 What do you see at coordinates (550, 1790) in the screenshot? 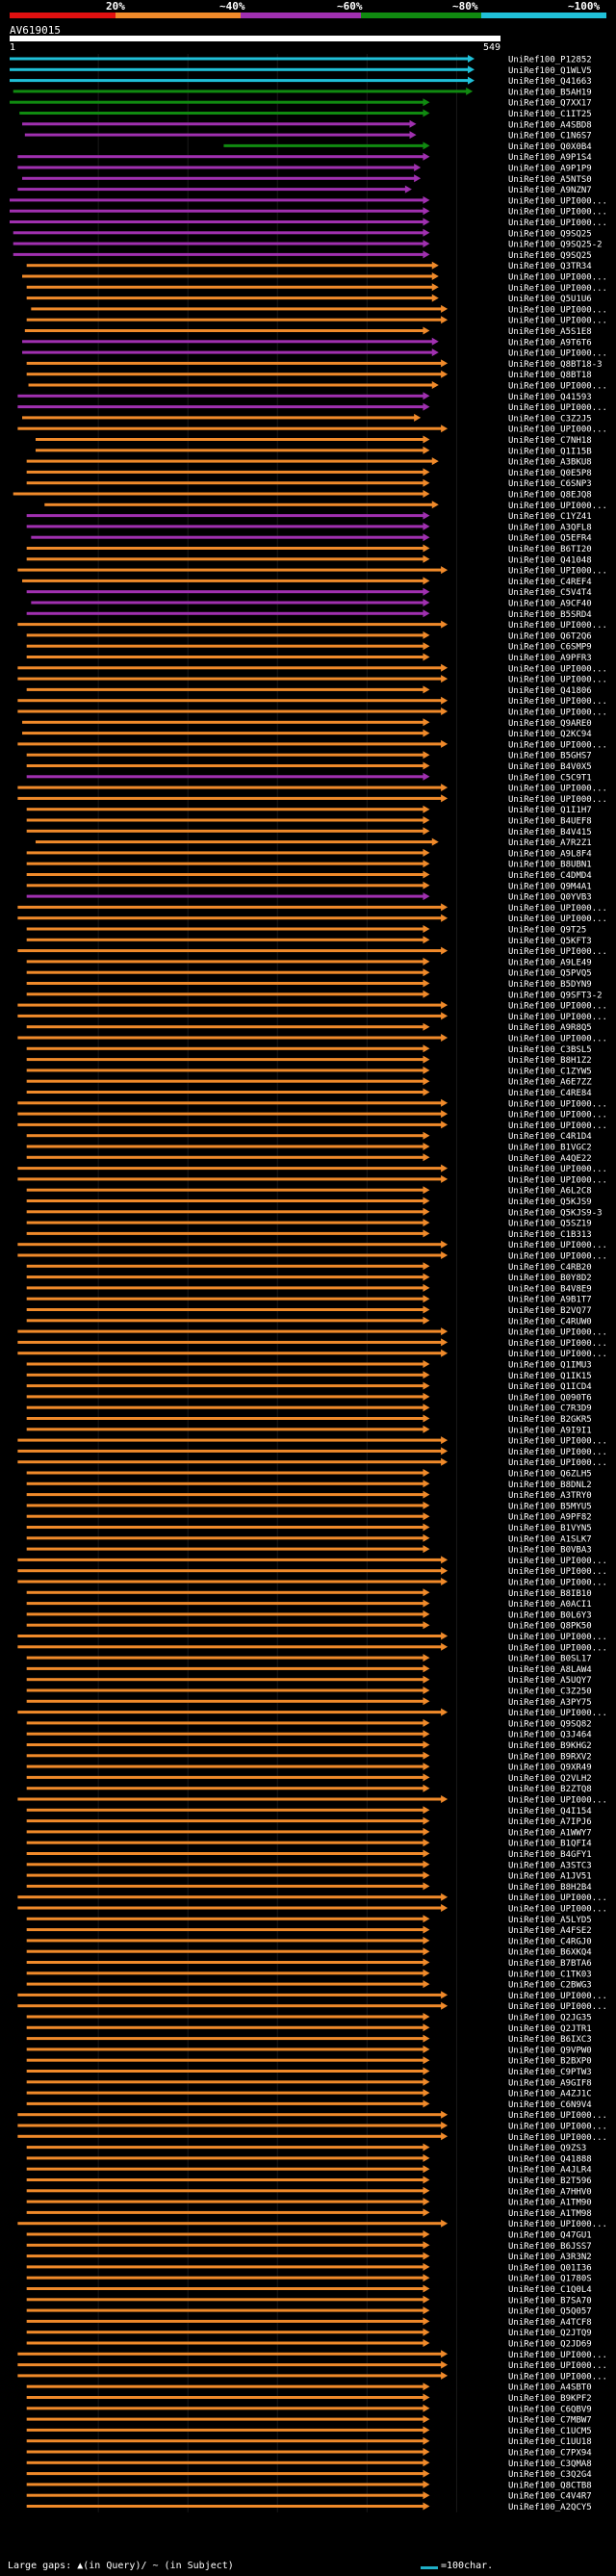
I see `hit-label: UniRef100_B2ZTQ8` at bounding box center [550, 1790].